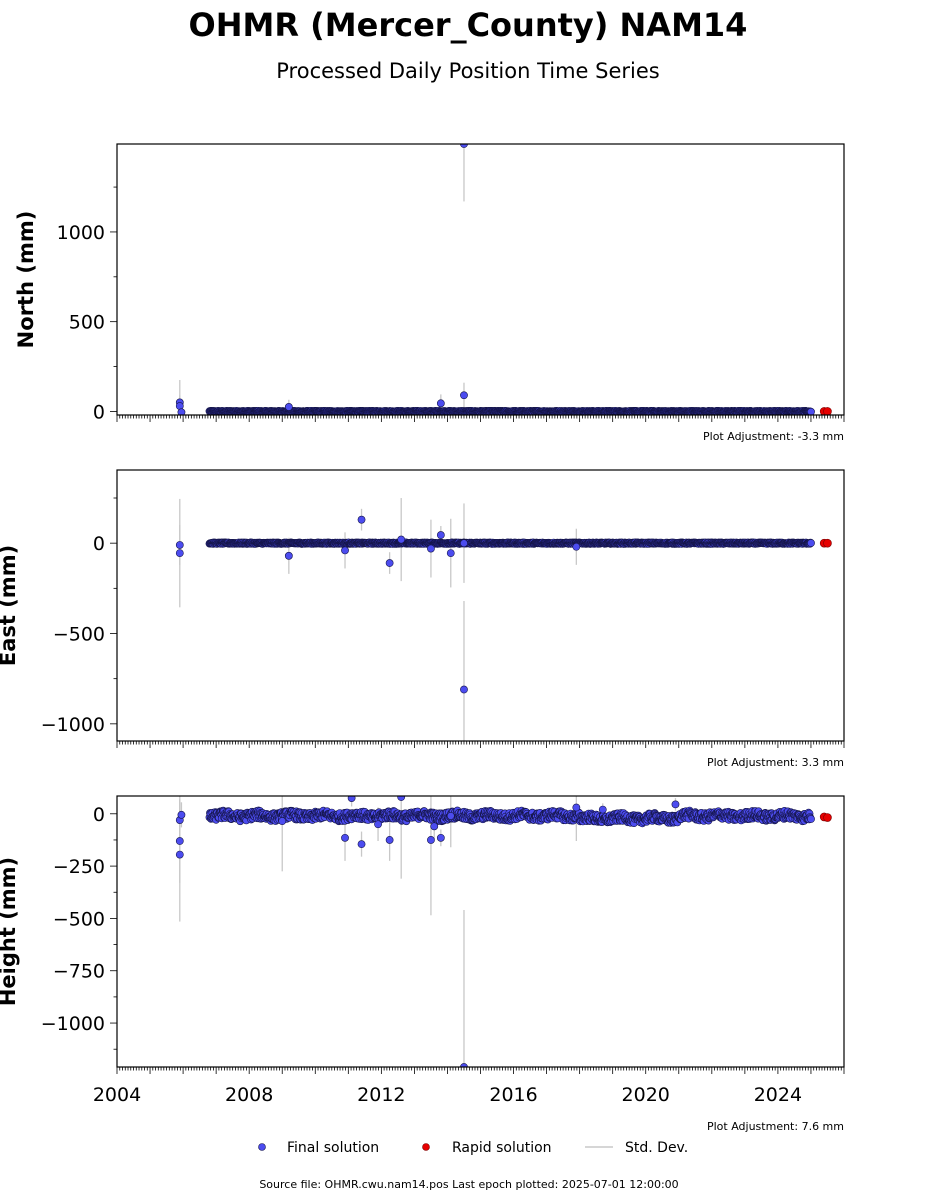 Image resolution: width=937 pixels, height=1200 pixels. I want to click on y-tick-label: −750, so click(79, 972).